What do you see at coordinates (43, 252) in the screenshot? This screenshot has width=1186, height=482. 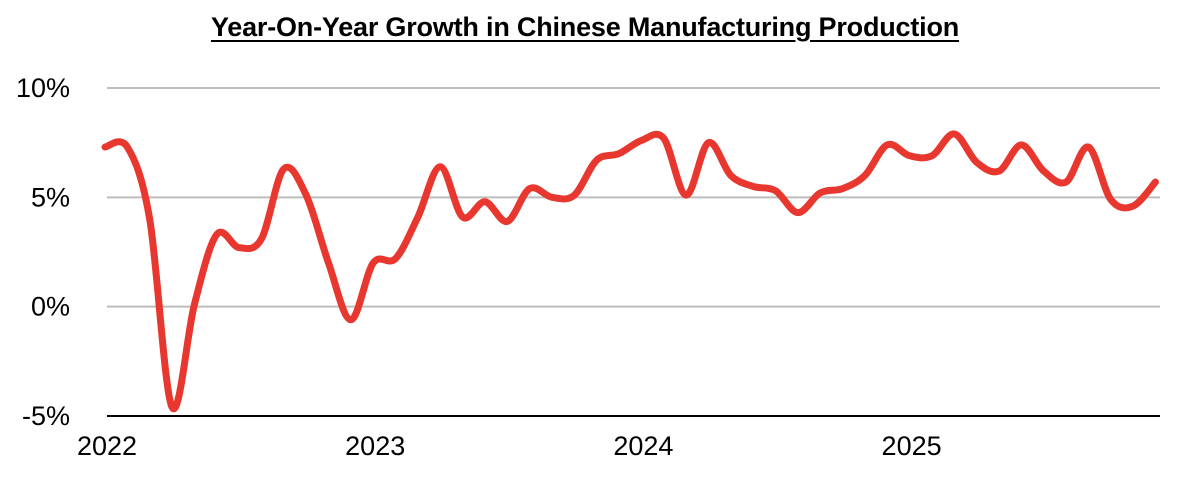 I see `y-axis-tick-labels: -5% 0% 5% 10%` at bounding box center [43, 252].